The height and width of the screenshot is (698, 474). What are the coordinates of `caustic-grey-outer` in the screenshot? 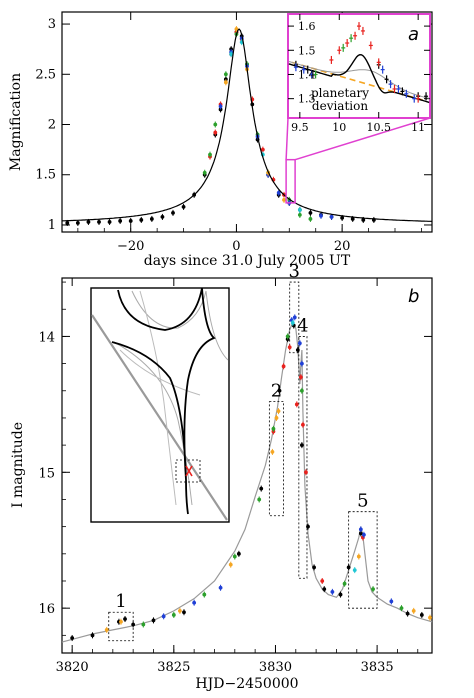 It's located at (171, 398).